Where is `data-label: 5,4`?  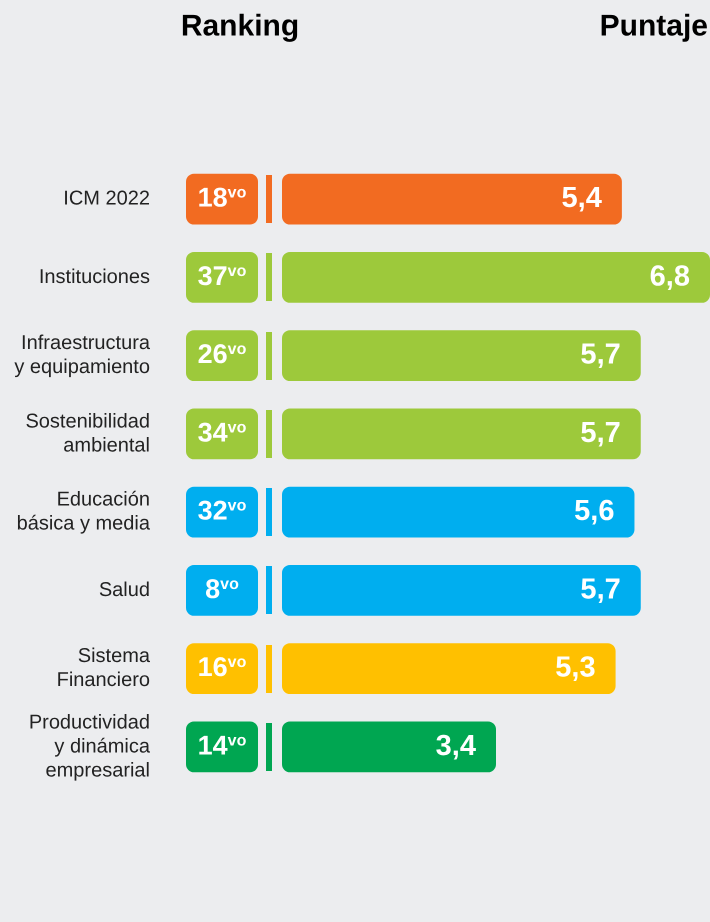
data-label: 5,4 is located at coordinates (582, 198).